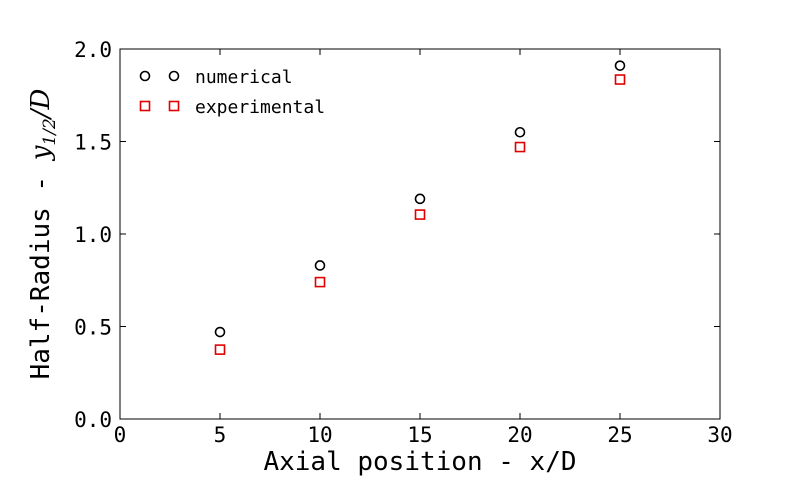  Describe the element at coordinates (419, 435) in the screenshot. I see `x-tick-label-3: 15` at that location.